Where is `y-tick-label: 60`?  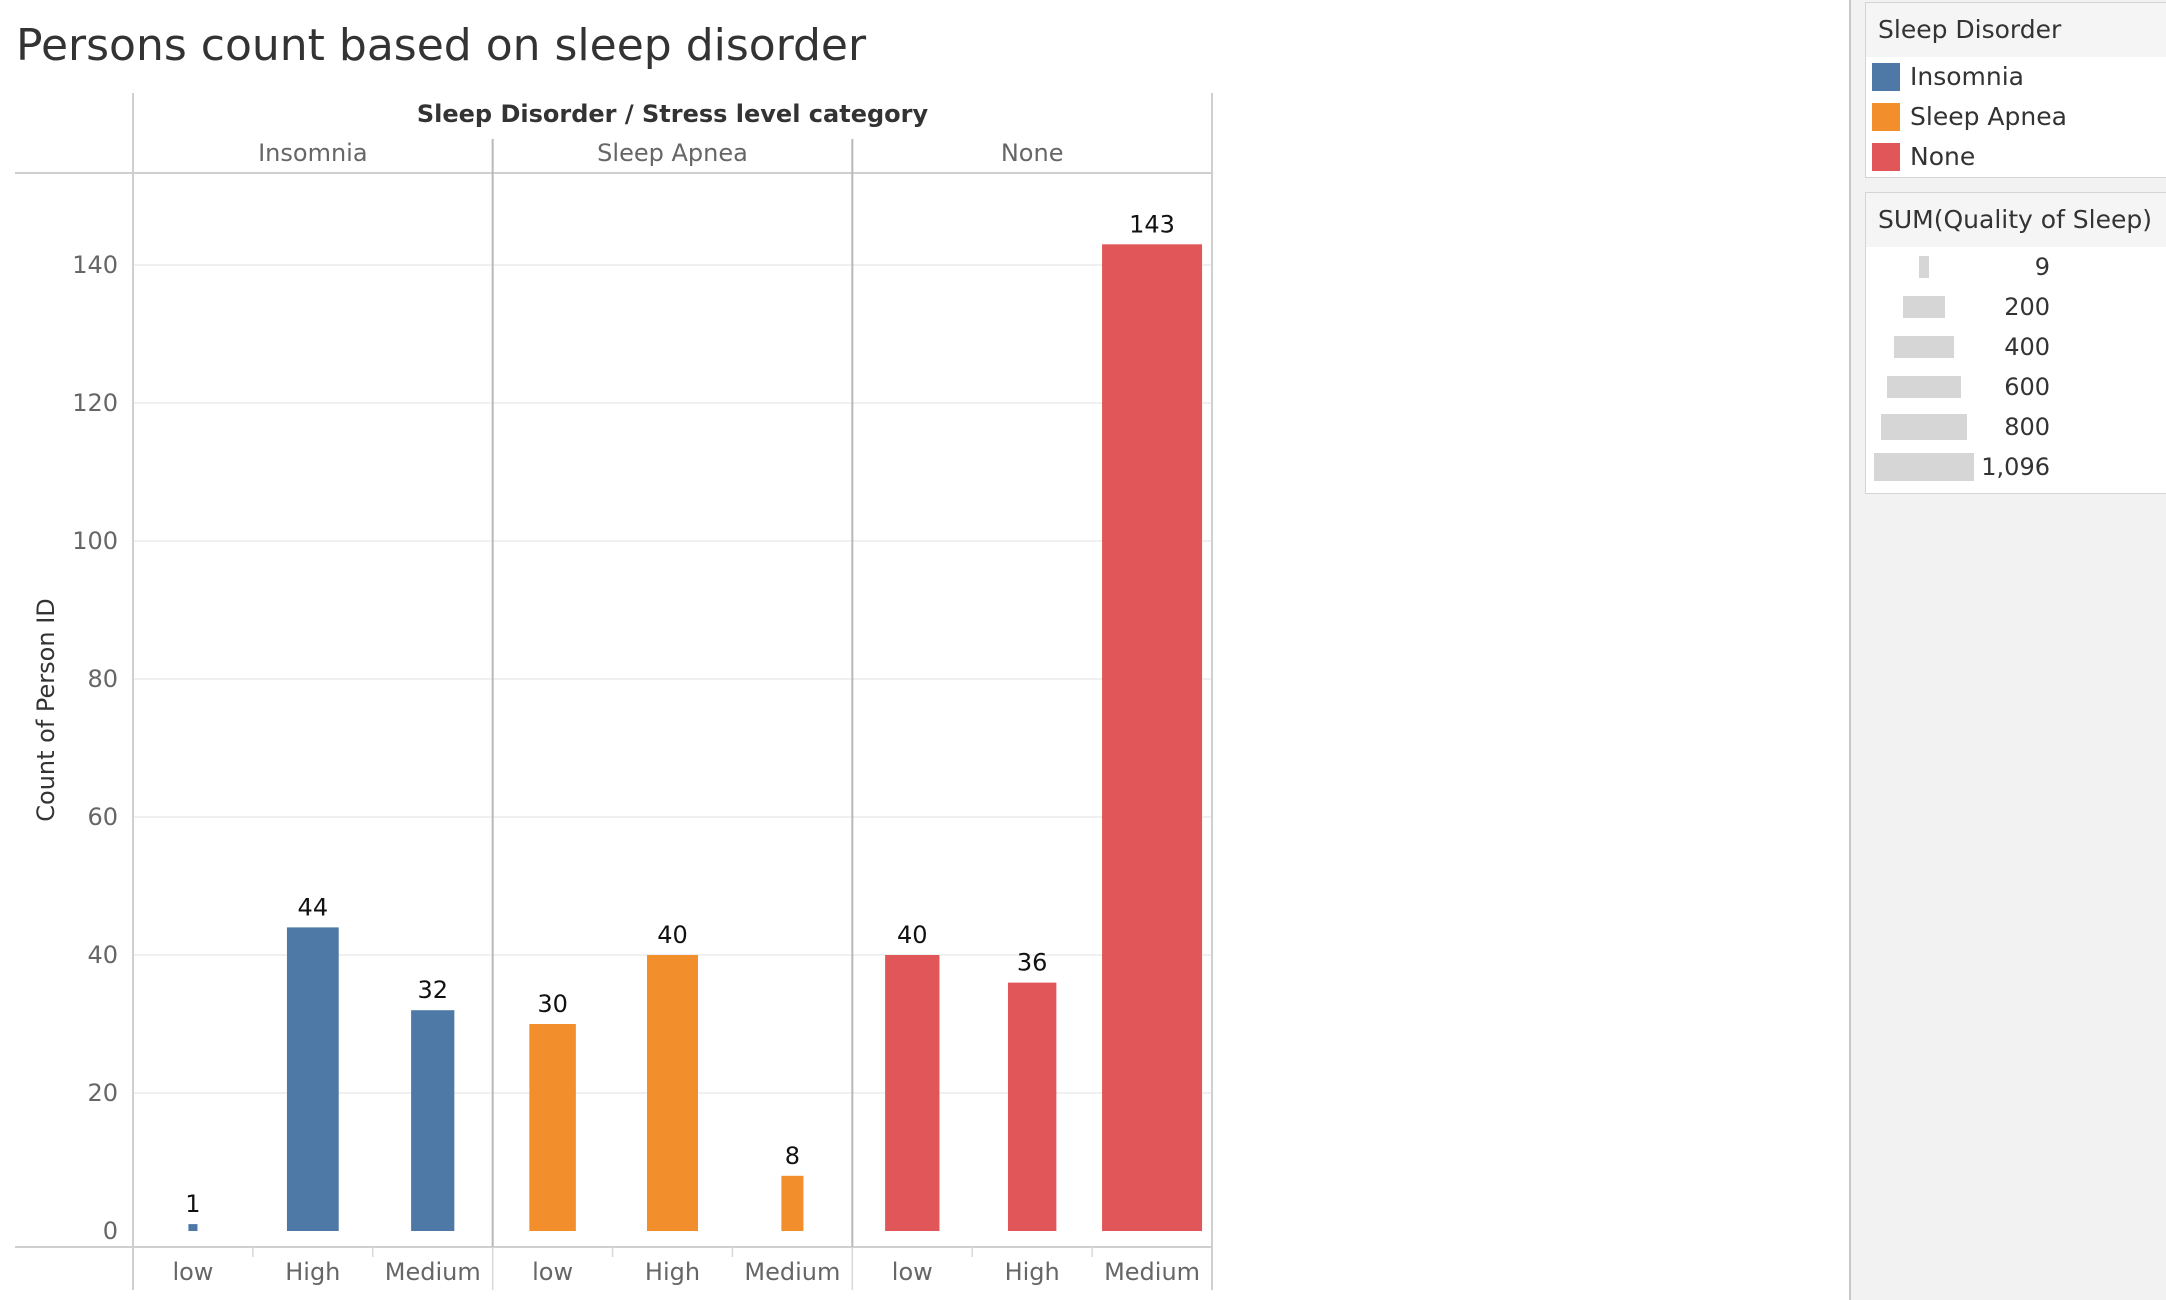
y-tick-label: 60 is located at coordinates (102, 817).